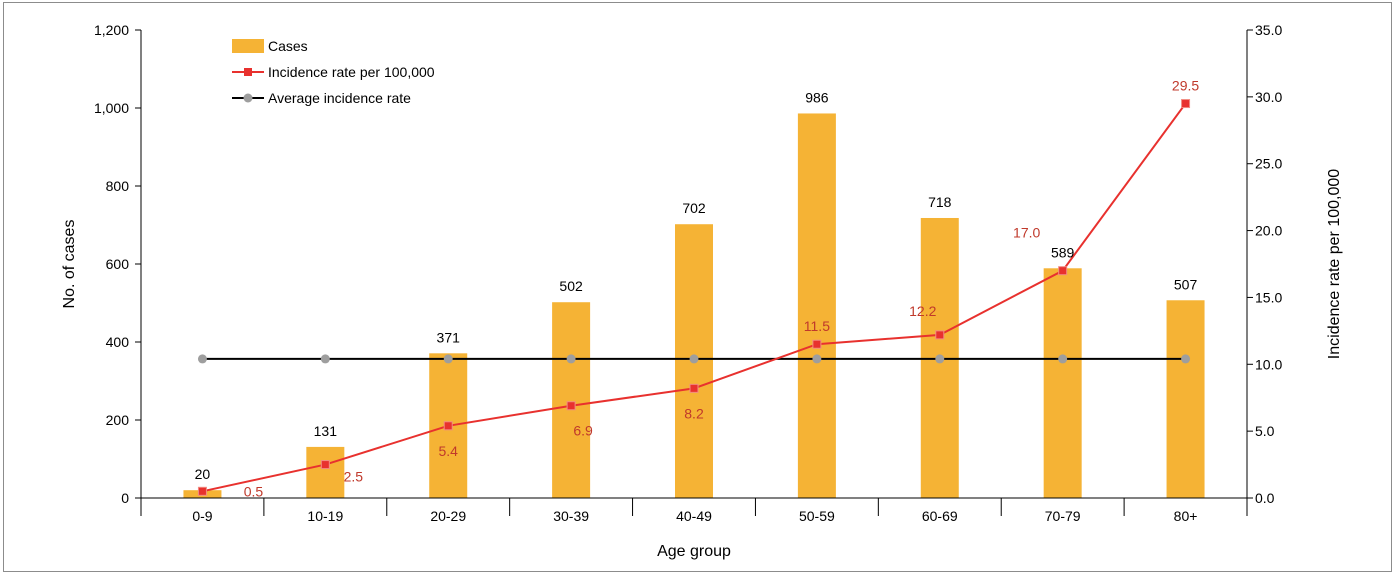 The height and width of the screenshot is (574, 1395). I want to click on y-tick-label-left: 400, so click(118, 342).